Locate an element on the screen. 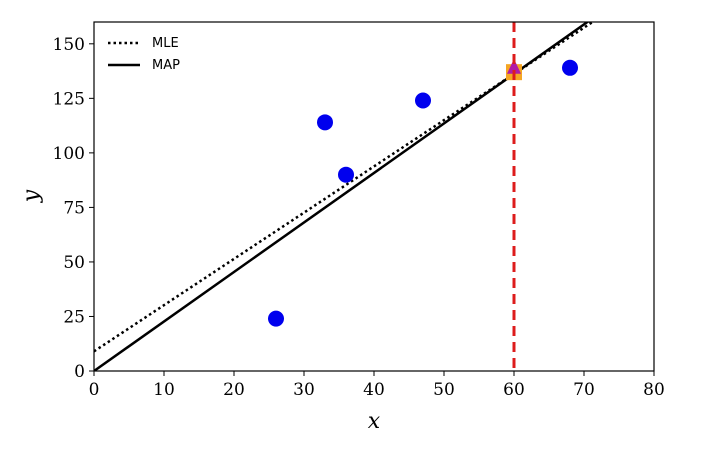 The image size is (708, 460). y-tick-label: 125 is located at coordinates (69, 99).